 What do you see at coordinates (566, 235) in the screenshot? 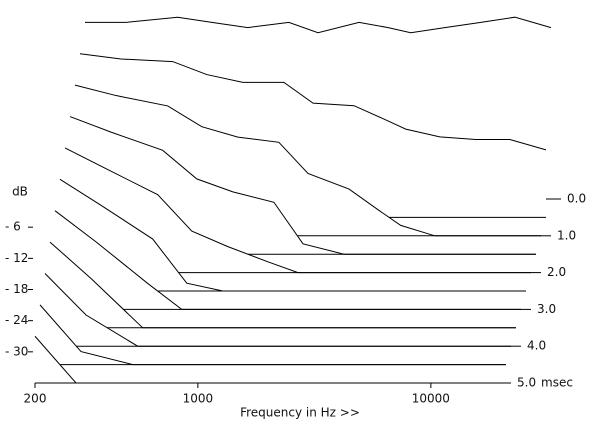
I see `time-tick-label: 1.0` at bounding box center [566, 235].